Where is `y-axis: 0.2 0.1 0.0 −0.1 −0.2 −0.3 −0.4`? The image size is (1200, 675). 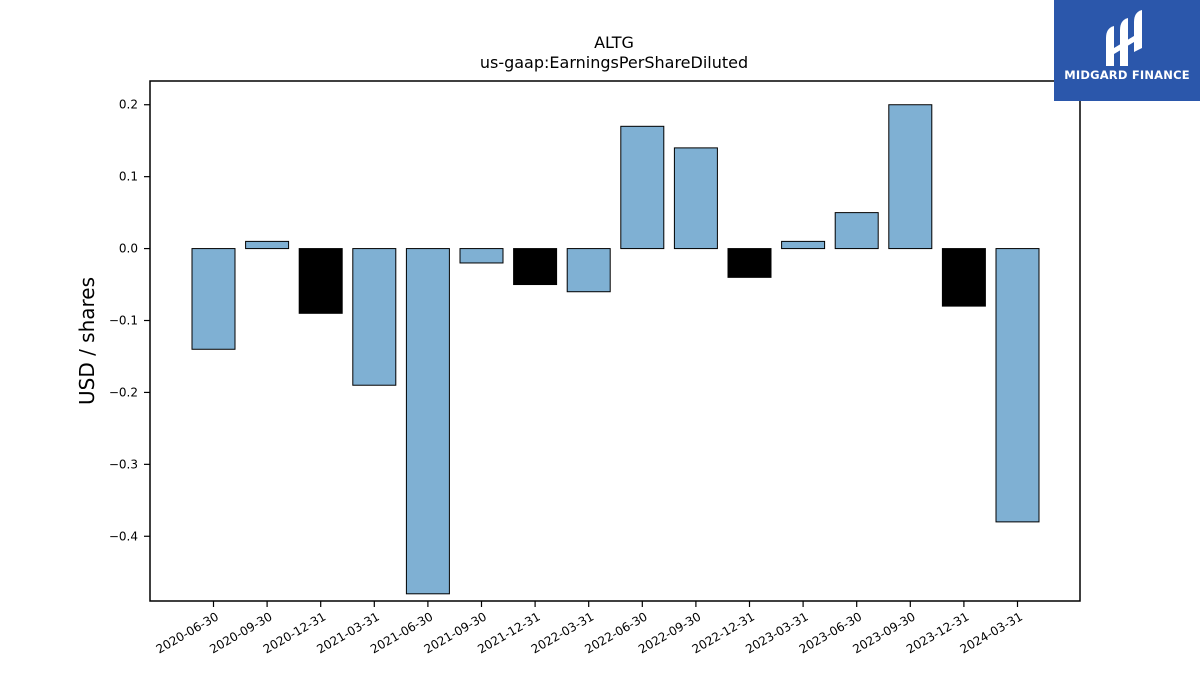 y-axis: 0.2 0.1 0.0 −0.1 −0.2 −0.3 −0.4 is located at coordinates (129, 320).